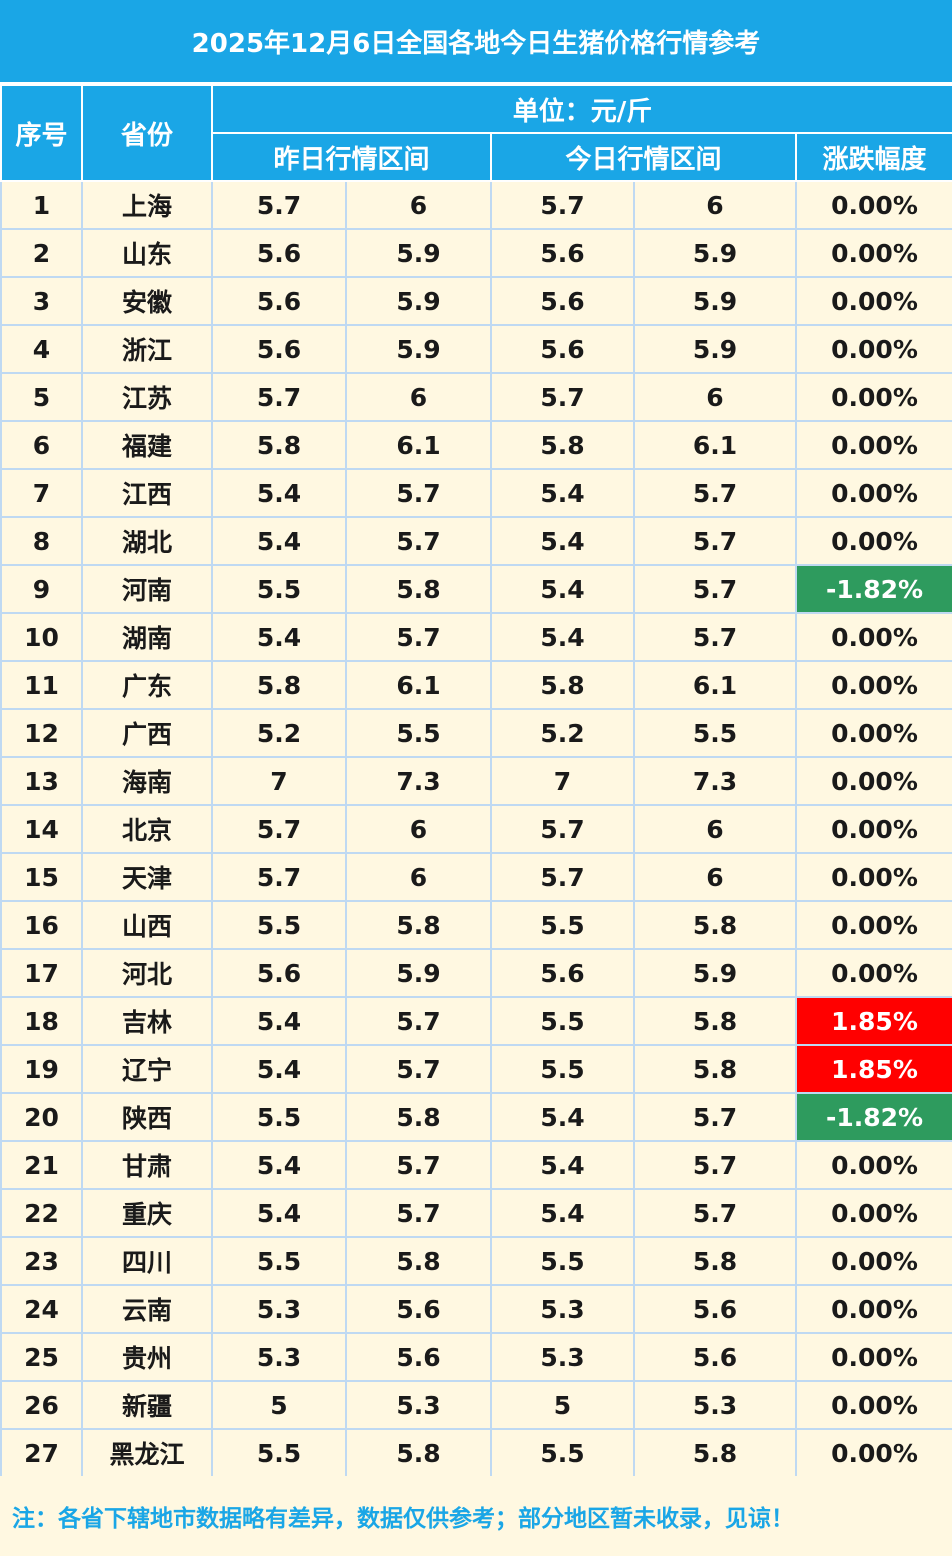 This screenshot has width=952, height=1556. I want to click on cell-yesterday-low: 5.6, so click(279, 253).